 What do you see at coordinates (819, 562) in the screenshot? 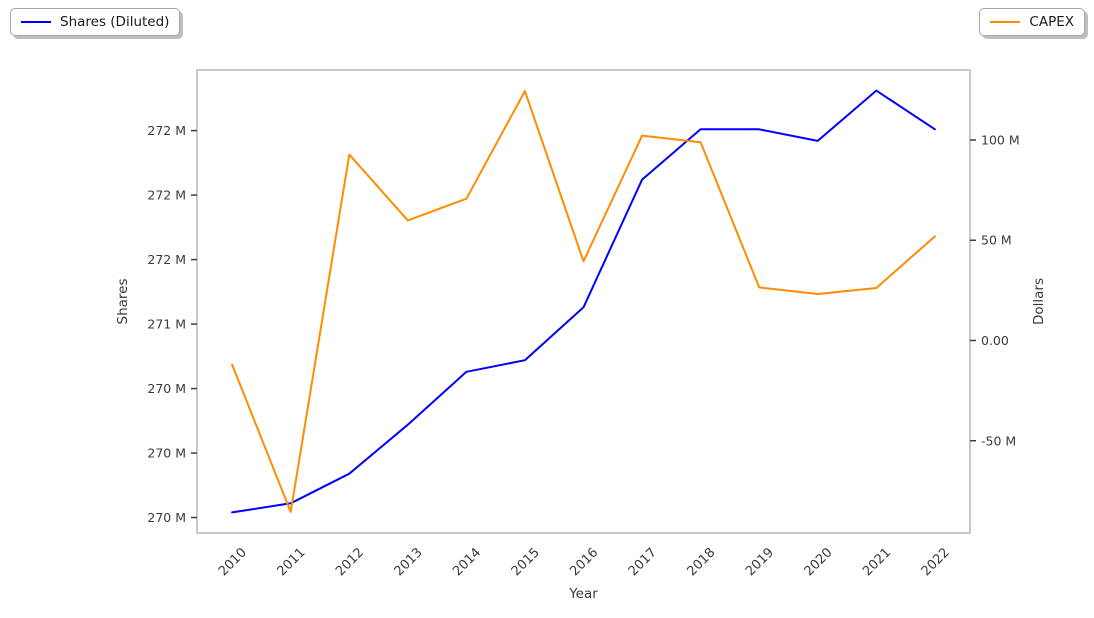
I see `x-tick-label: 2020` at bounding box center [819, 562].